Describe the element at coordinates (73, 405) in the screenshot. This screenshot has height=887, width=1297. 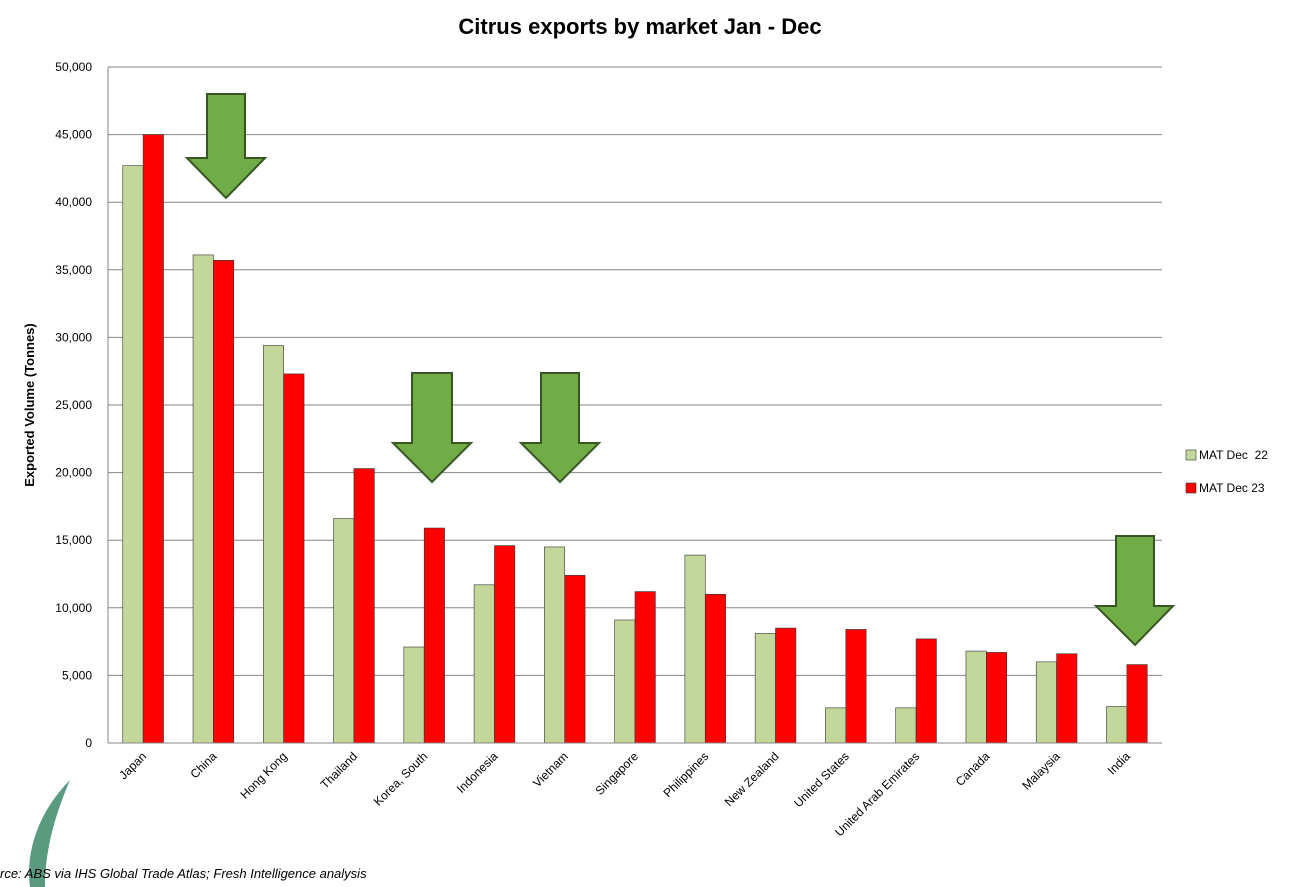
I see `y-tick-label: 25,000` at that location.